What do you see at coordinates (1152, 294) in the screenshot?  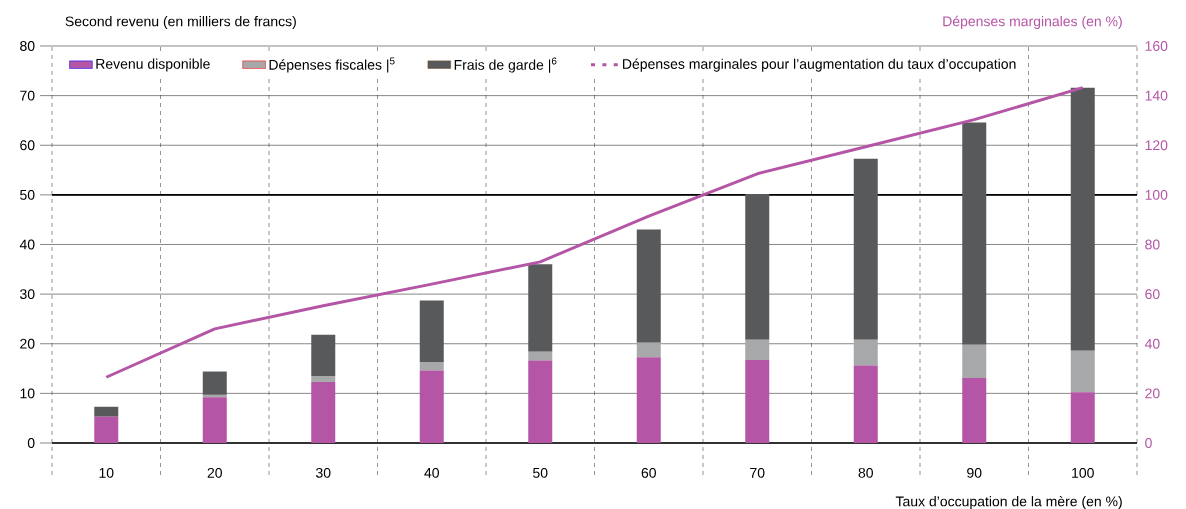 I see `y2-tick-label: 60` at bounding box center [1152, 294].